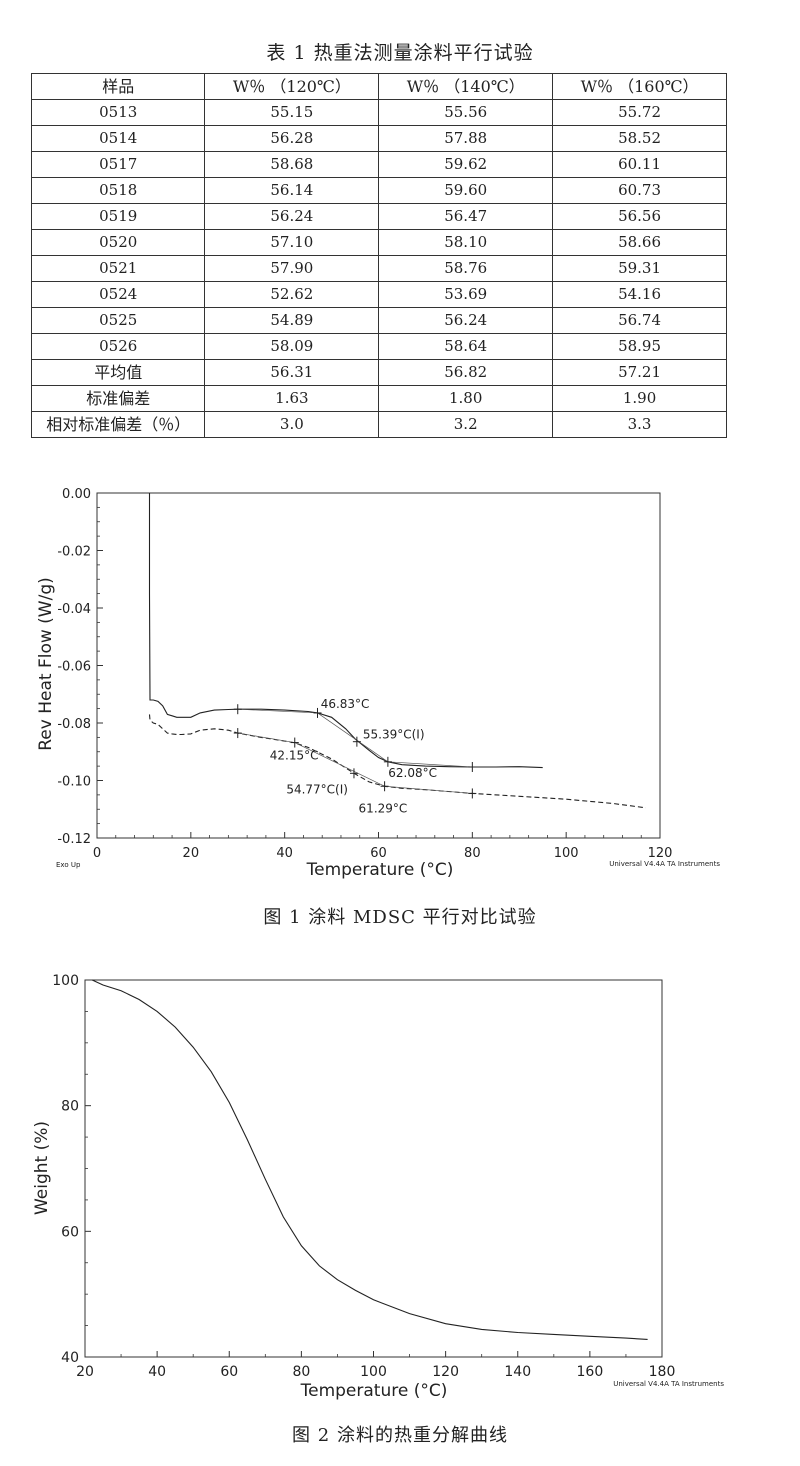  Describe the element at coordinates (380, 870) in the screenshot. I see `mdsc-x-axis-label: Temperature (°C)` at that location.